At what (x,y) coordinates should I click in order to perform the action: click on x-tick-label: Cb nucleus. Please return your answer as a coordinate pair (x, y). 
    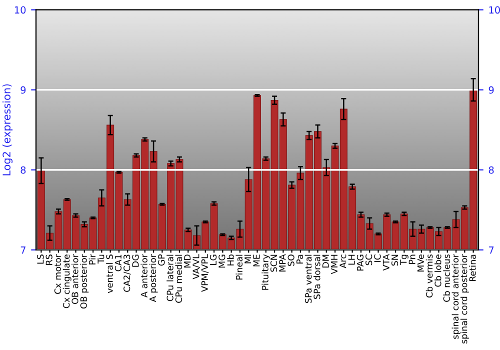
    Looking at the image, I should click on (446, 278).